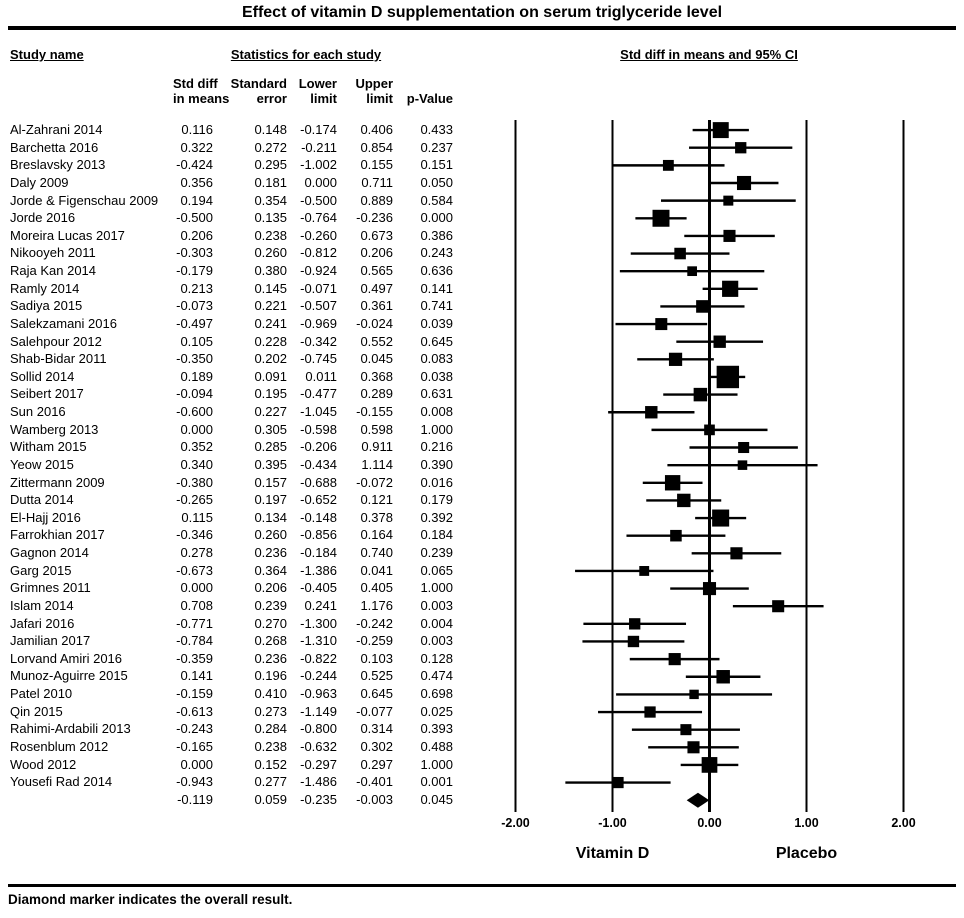 The width and height of the screenshot is (964, 918). Describe the element at coordinates (56, 129) in the screenshot. I see `study-name: Al-Zahrani 2014` at that location.